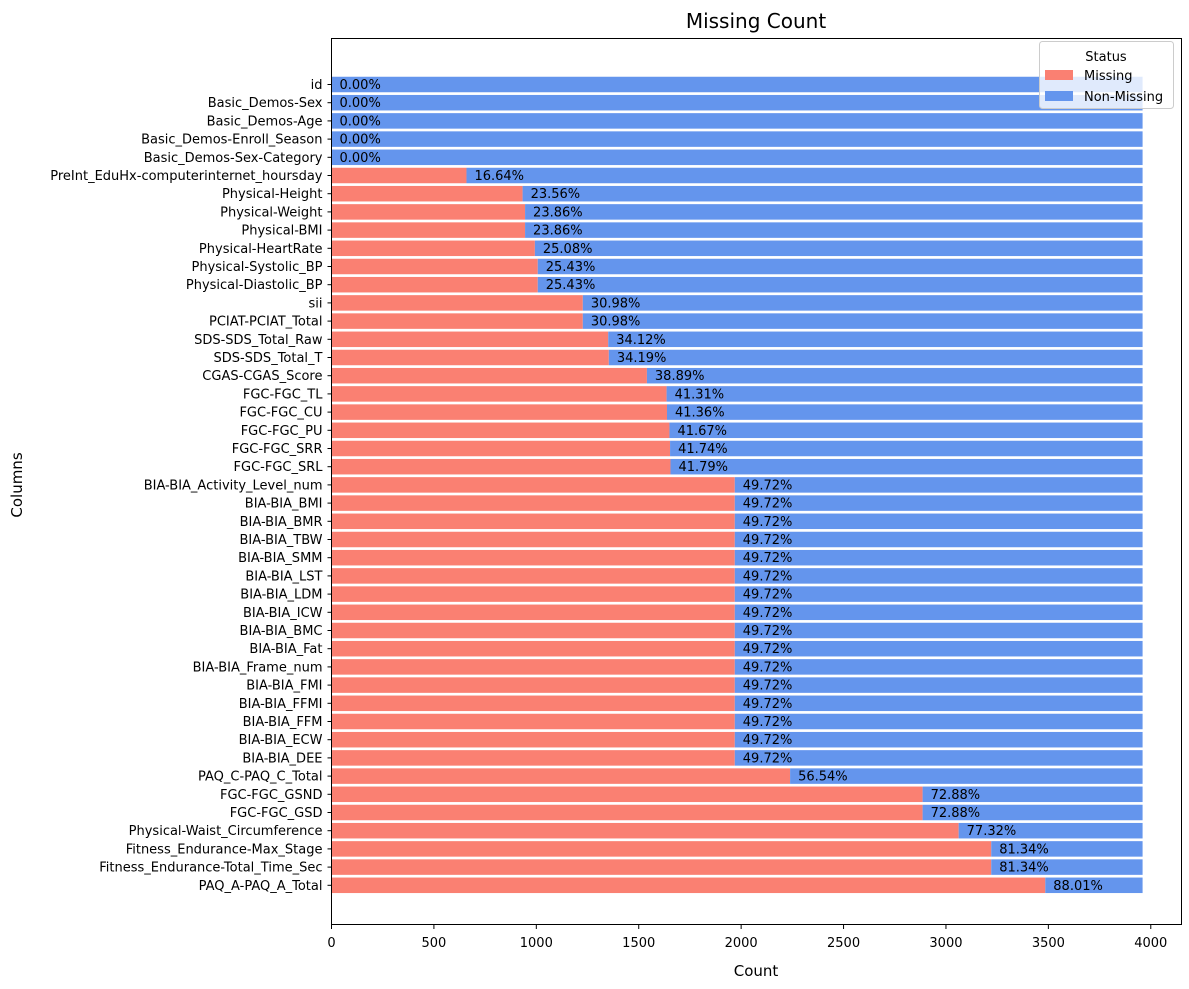 Image resolution: width=1189 pixels, height=989 pixels. What do you see at coordinates (281, 704) in the screenshot?
I see `y-tick-label: BIA-BIA_FFMI` at bounding box center [281, 704].